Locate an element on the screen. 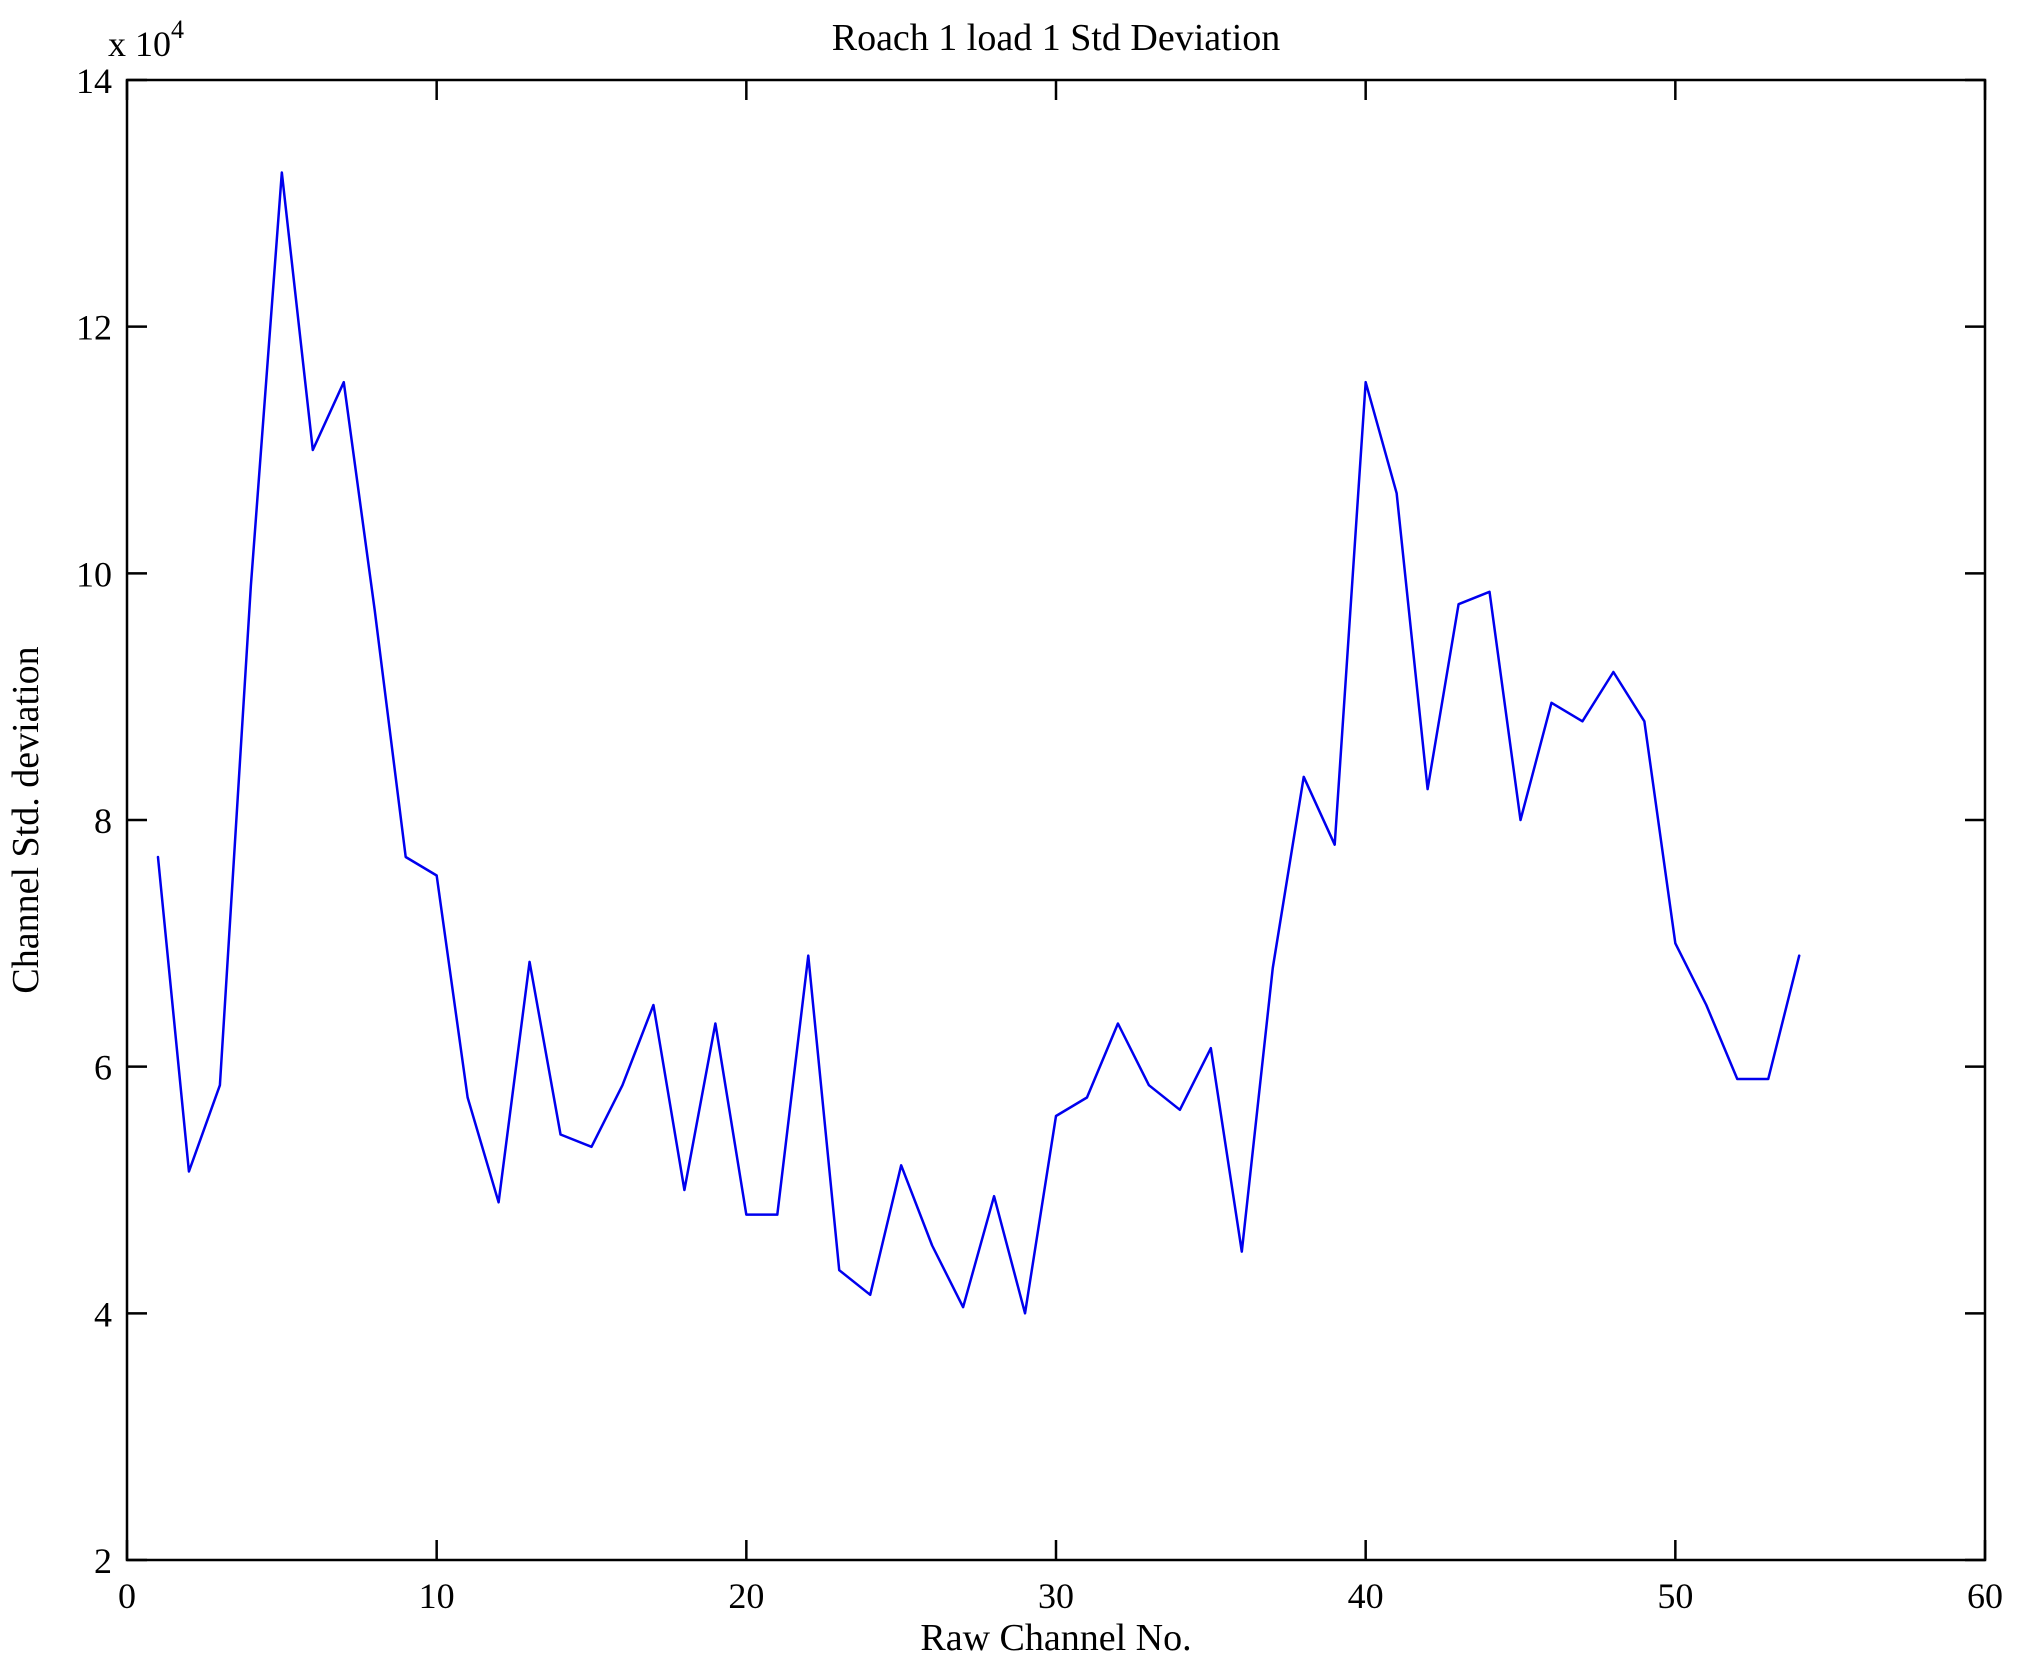 This screenshot has height=1671, width=2025. x-tick-label: 50 is located at coordinates (1675, 1596).